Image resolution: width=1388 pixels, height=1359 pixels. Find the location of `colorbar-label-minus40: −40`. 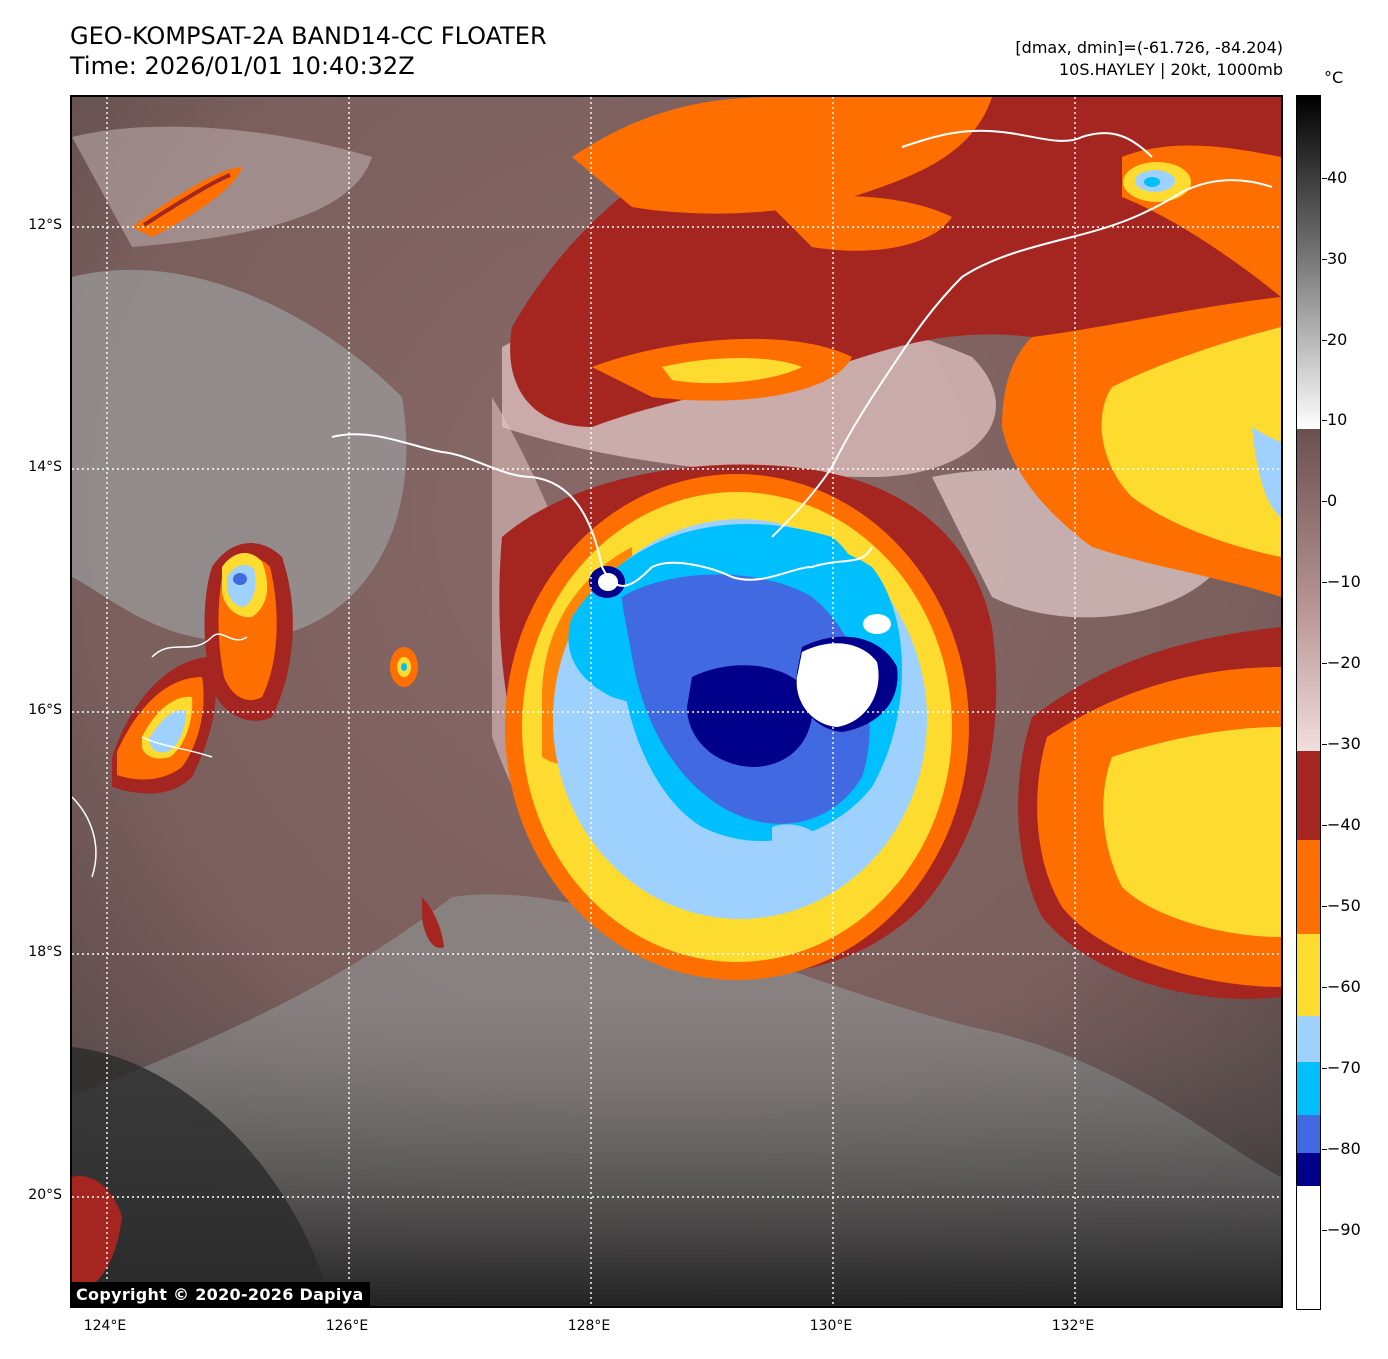

colorbar-label-minus40: −40 is located at coordinates (1344, 824).